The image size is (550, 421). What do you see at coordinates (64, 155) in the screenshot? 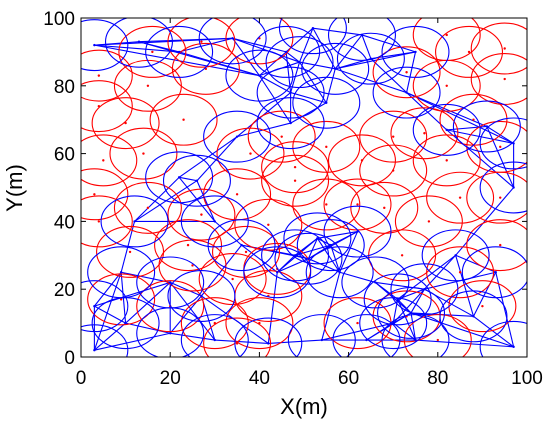
I see `y-tick-label: 60` at bounding box center [64, 155].